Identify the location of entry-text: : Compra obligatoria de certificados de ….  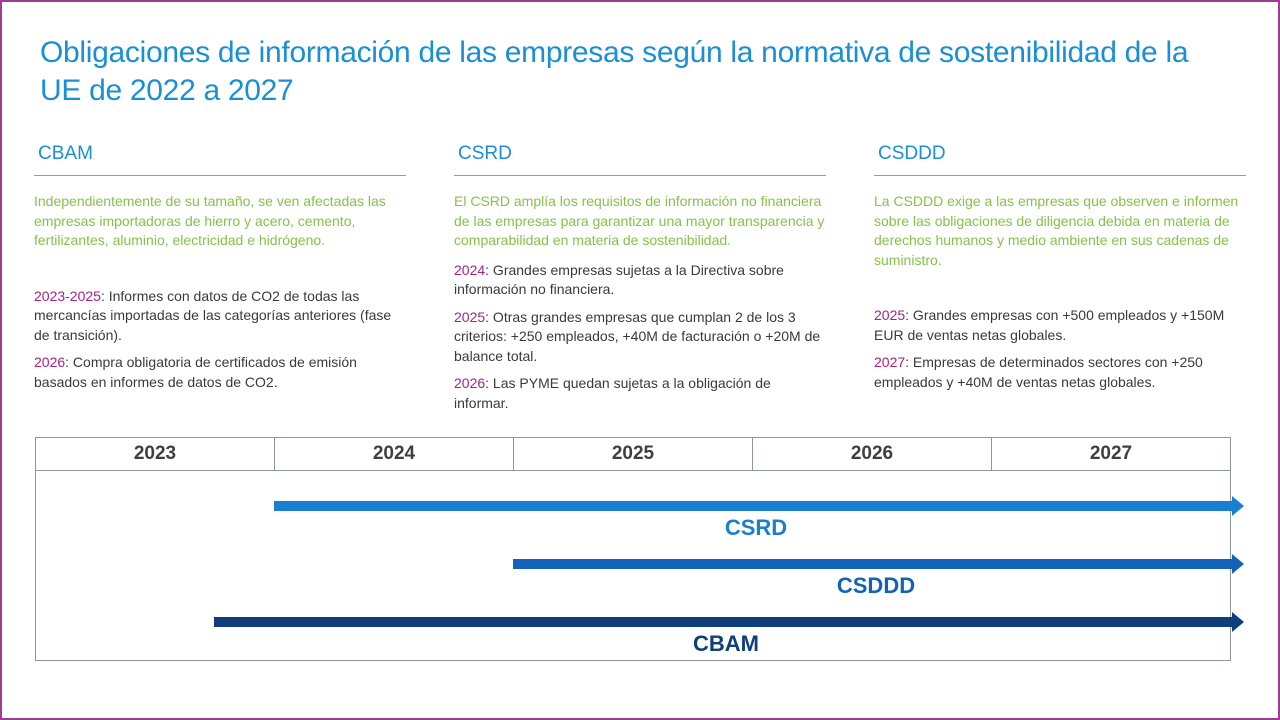
(195, 372).